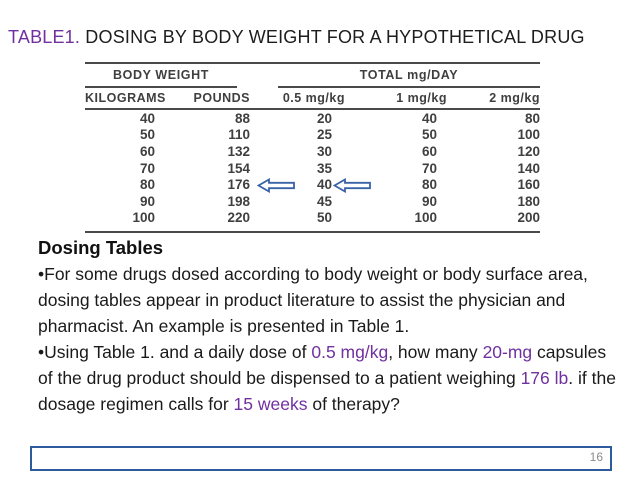 The height and width of the screenshot is (478, 638). Describe the element at coordinates (528, 168) in the screenshot. I see `table-cell: 140` at that location.